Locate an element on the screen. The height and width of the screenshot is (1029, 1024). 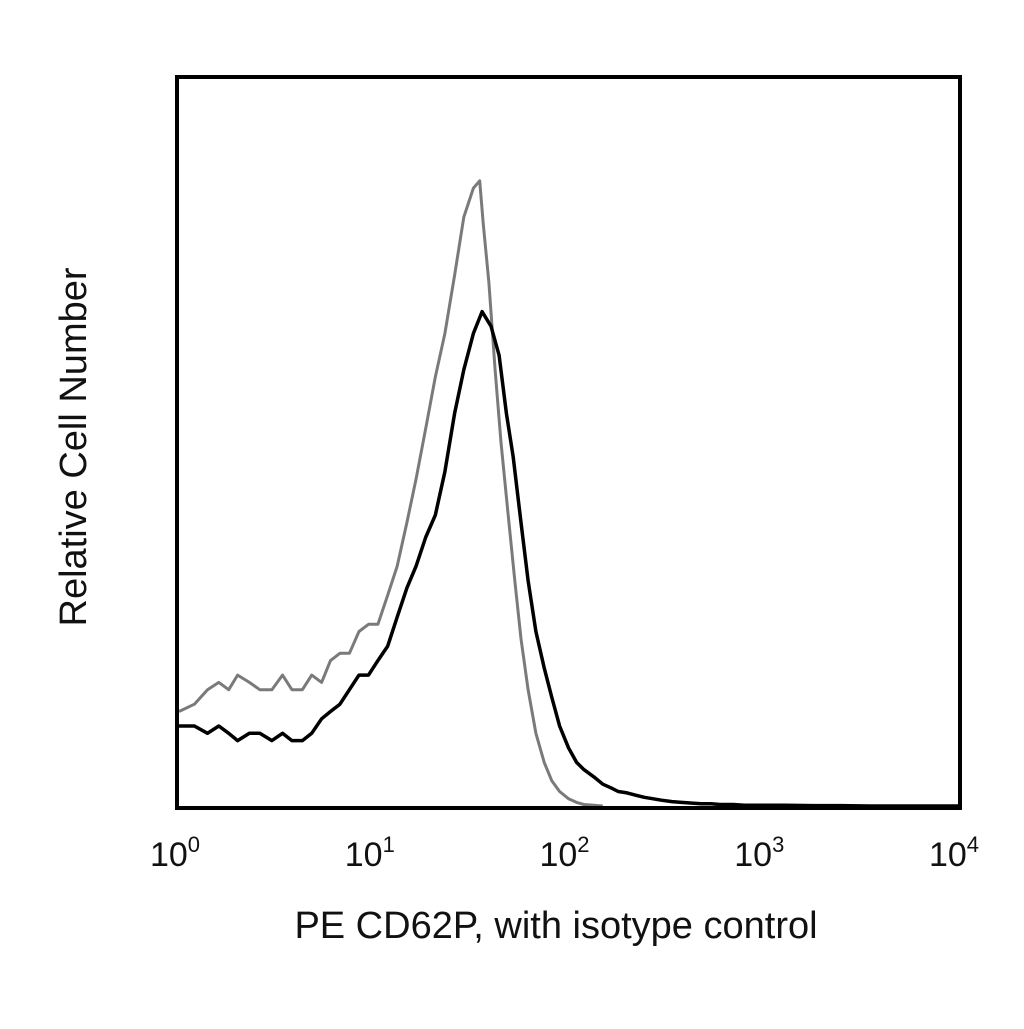
x-tick-label: 10⁰ is located at coordinates (175, 853).